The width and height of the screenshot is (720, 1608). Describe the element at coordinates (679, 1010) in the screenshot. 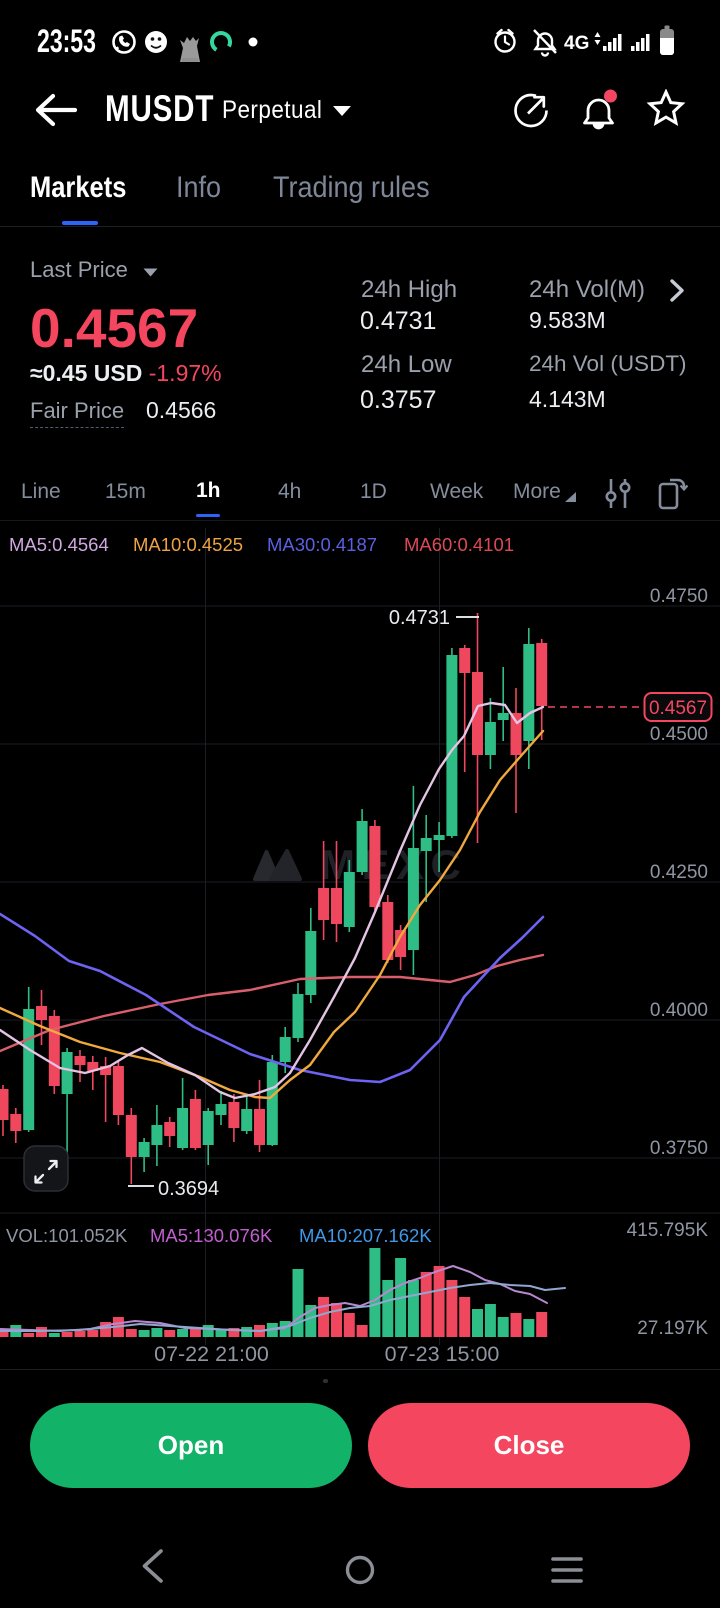

I see `svg-text: 0.4000` at that location.